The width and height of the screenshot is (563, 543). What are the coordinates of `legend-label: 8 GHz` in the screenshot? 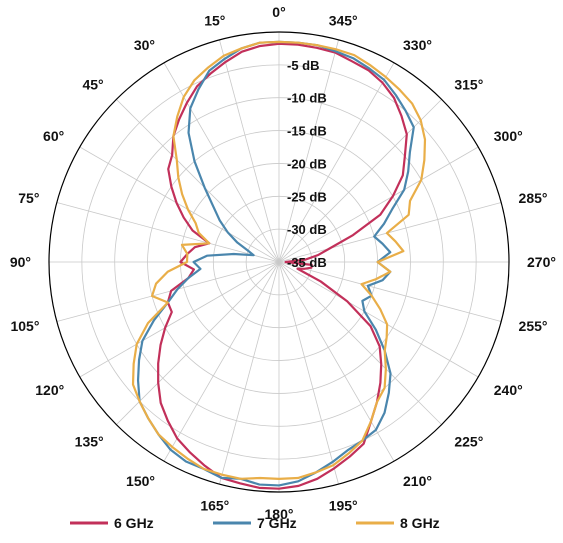 It's located at (420, 523).